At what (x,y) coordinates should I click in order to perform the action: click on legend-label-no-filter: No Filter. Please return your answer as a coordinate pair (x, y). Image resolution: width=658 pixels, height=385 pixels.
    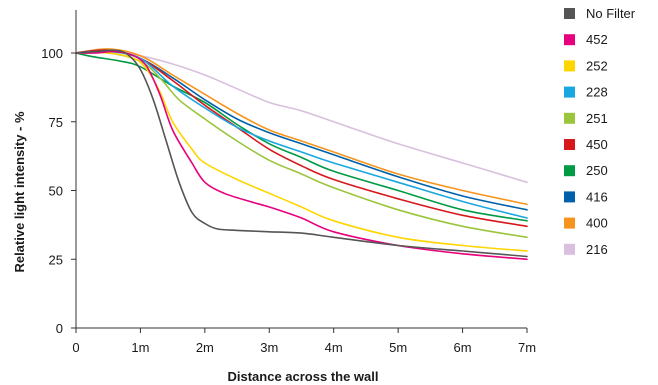
    Looking at the image, I should click on (611, 13).